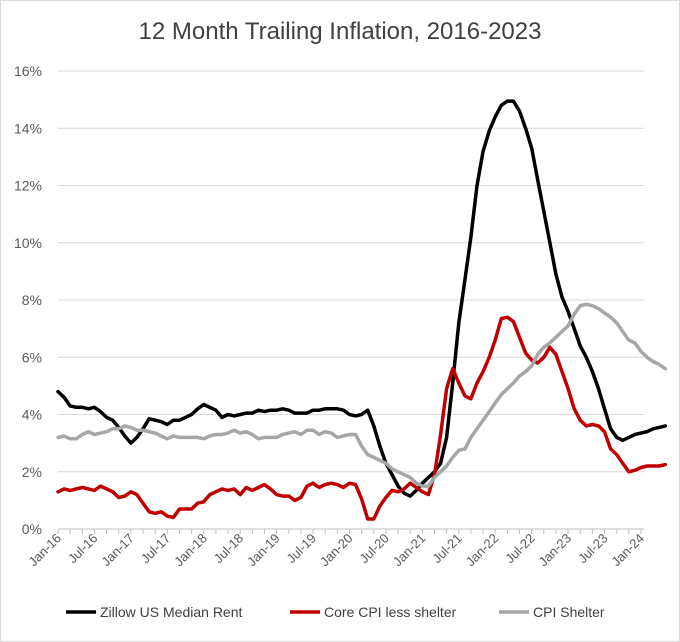 This screenshot has height=642, width=680. What do you see at coordinates (229, 549) in the screenshot?
I see `x-tick-label: Jul-18` at bounding box center [229, 549].